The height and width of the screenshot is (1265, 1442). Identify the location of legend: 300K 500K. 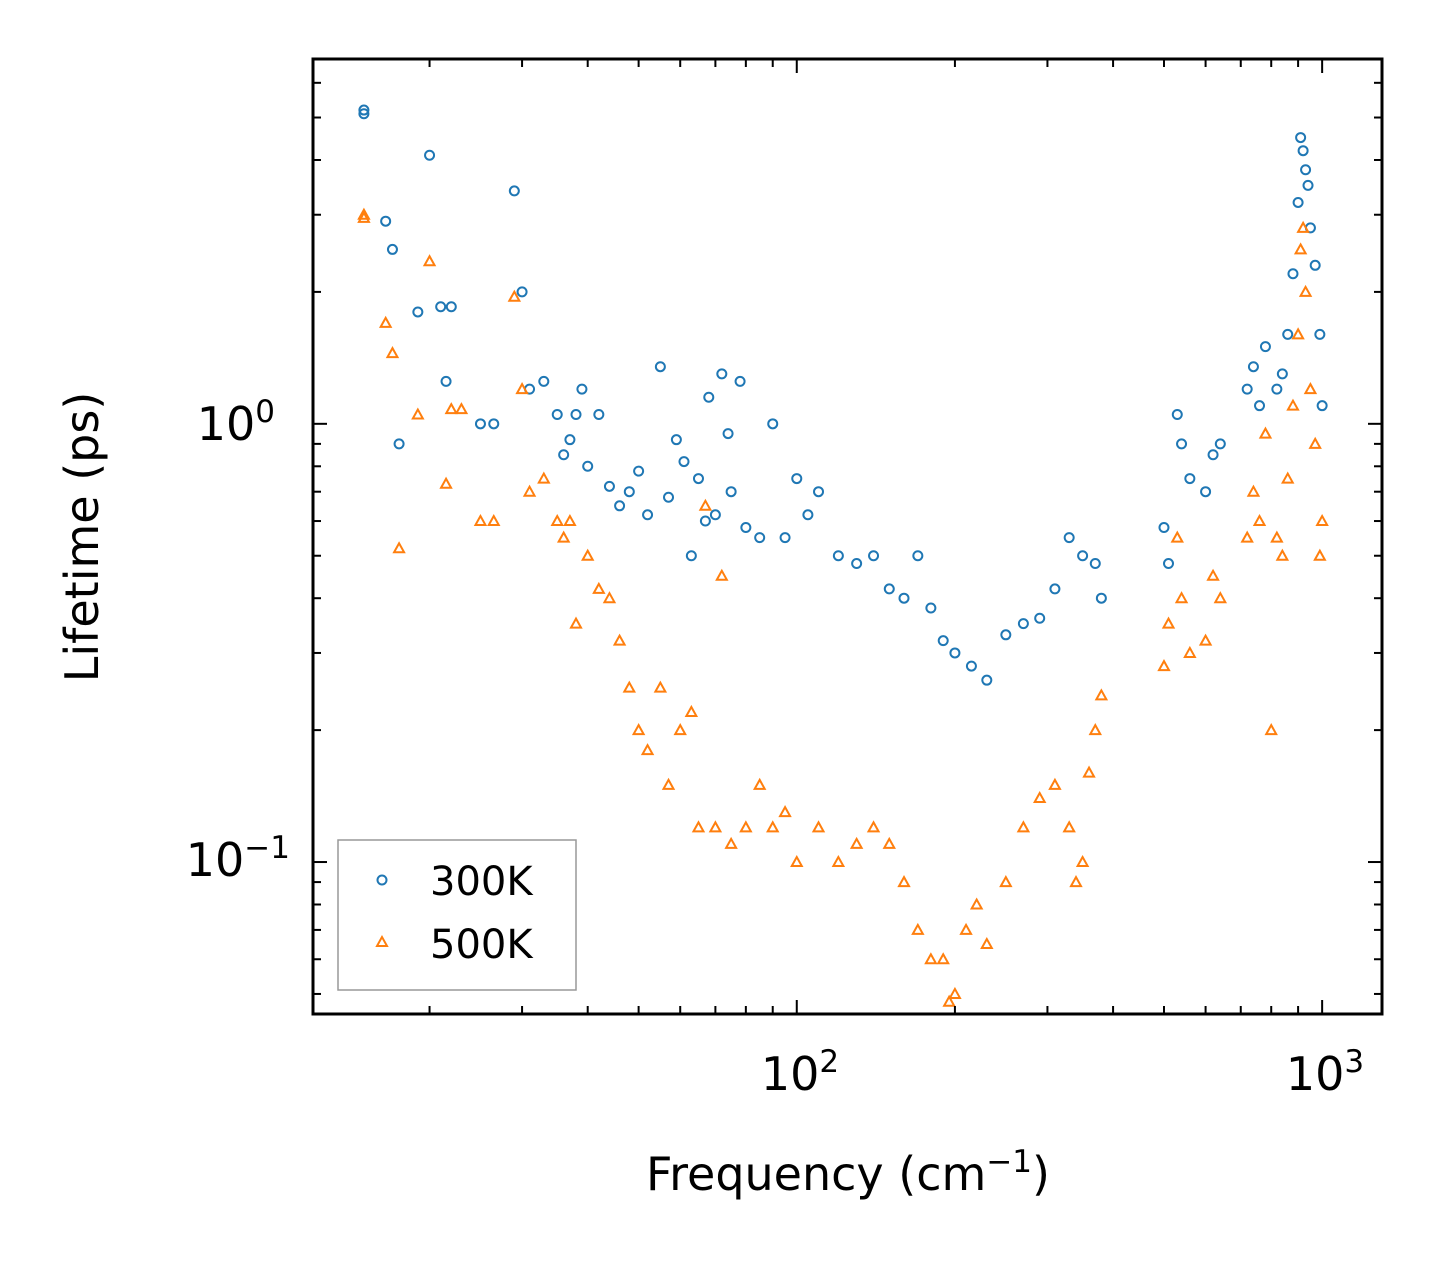
(457, 915).